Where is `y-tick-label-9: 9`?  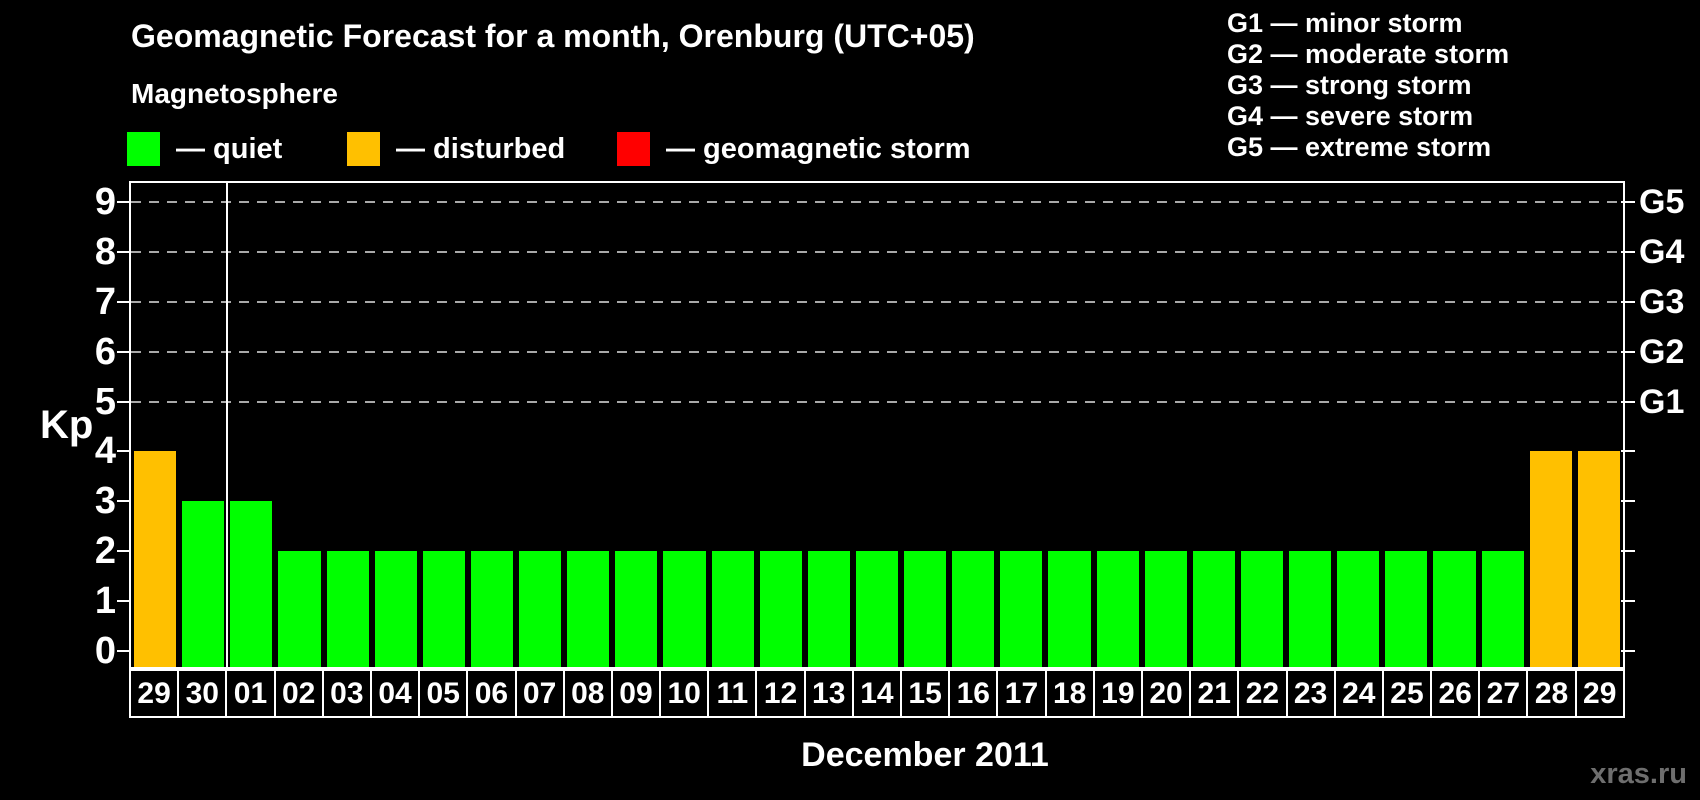 y-tick-label-9: 9 is located at coordinates (105, 201).